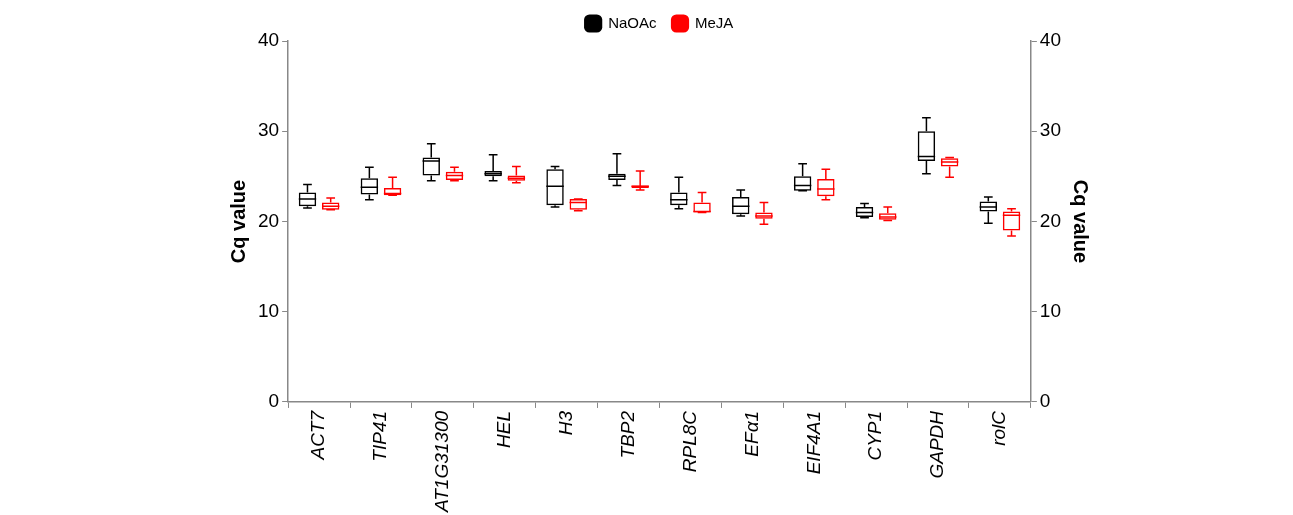 The image size is (1293, 515). What do you see at coordinates (504, 429) in the screenshot?
I see `x-tick-label: HEL` at bounding box center [504, 429].